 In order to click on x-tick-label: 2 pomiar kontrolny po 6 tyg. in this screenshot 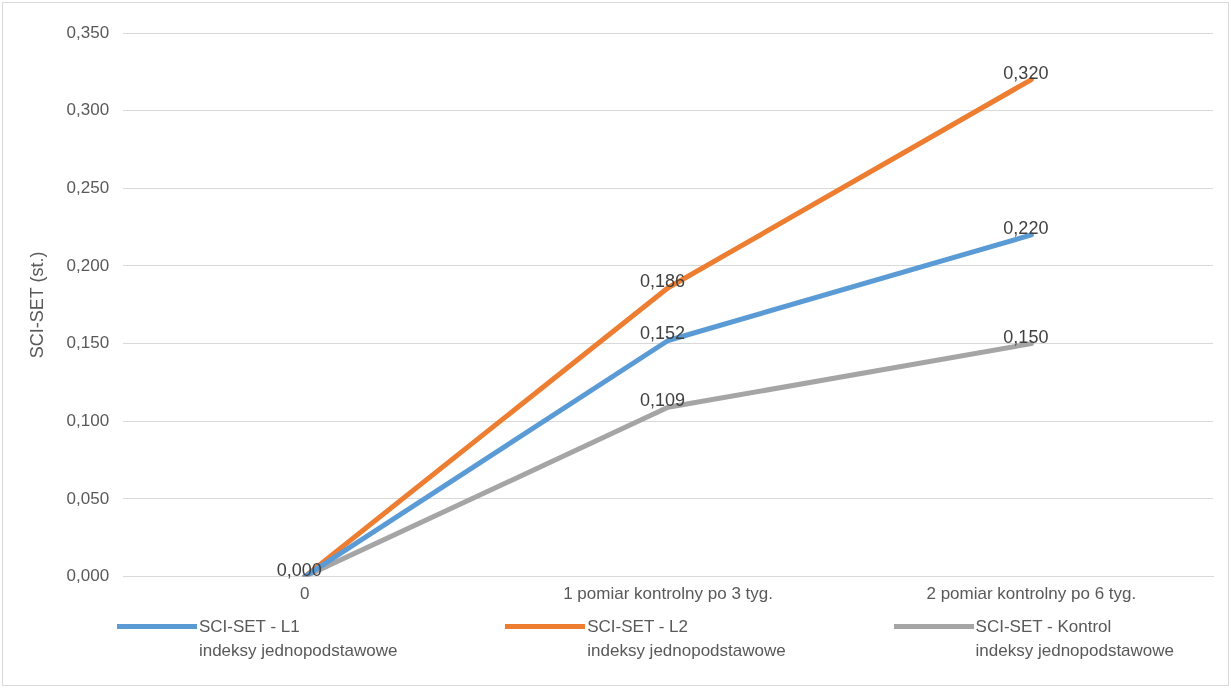, I will do `click(1031, 594)`.